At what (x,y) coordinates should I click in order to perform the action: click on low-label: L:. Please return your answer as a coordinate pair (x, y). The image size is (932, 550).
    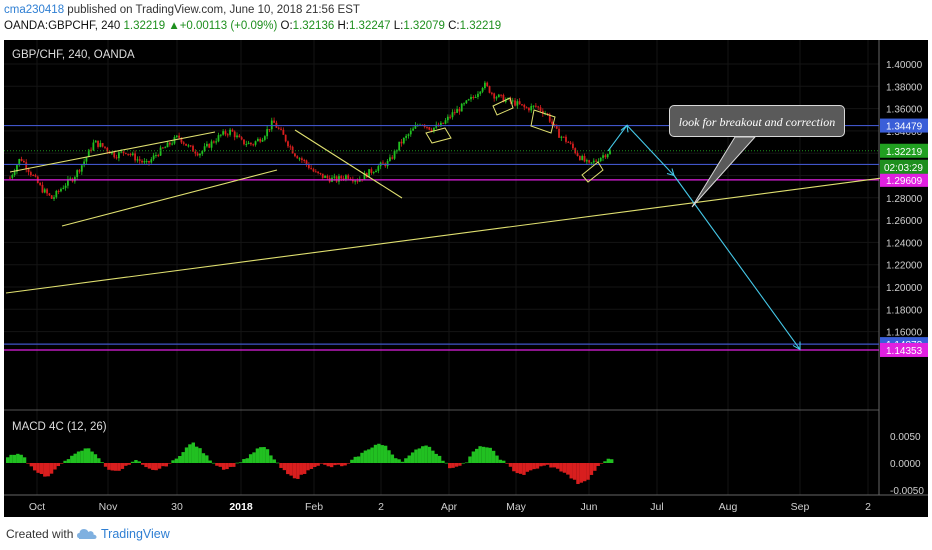
    Looking at the image, I should click on (398, 26).